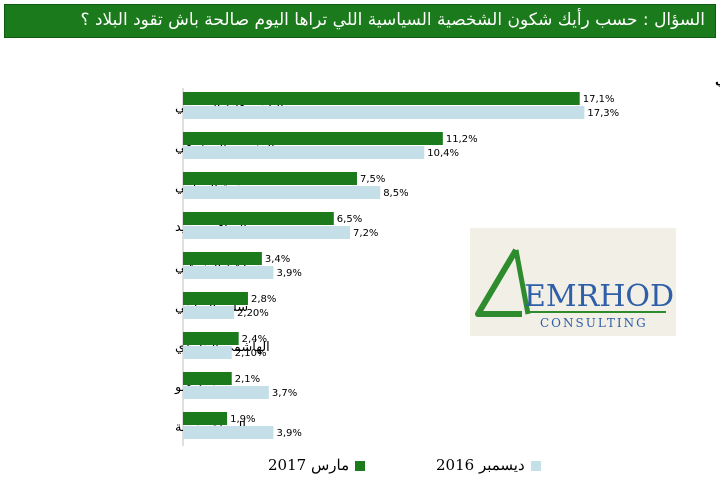  I want to click on data-label-2016: 2,10%, so click(251, 353).